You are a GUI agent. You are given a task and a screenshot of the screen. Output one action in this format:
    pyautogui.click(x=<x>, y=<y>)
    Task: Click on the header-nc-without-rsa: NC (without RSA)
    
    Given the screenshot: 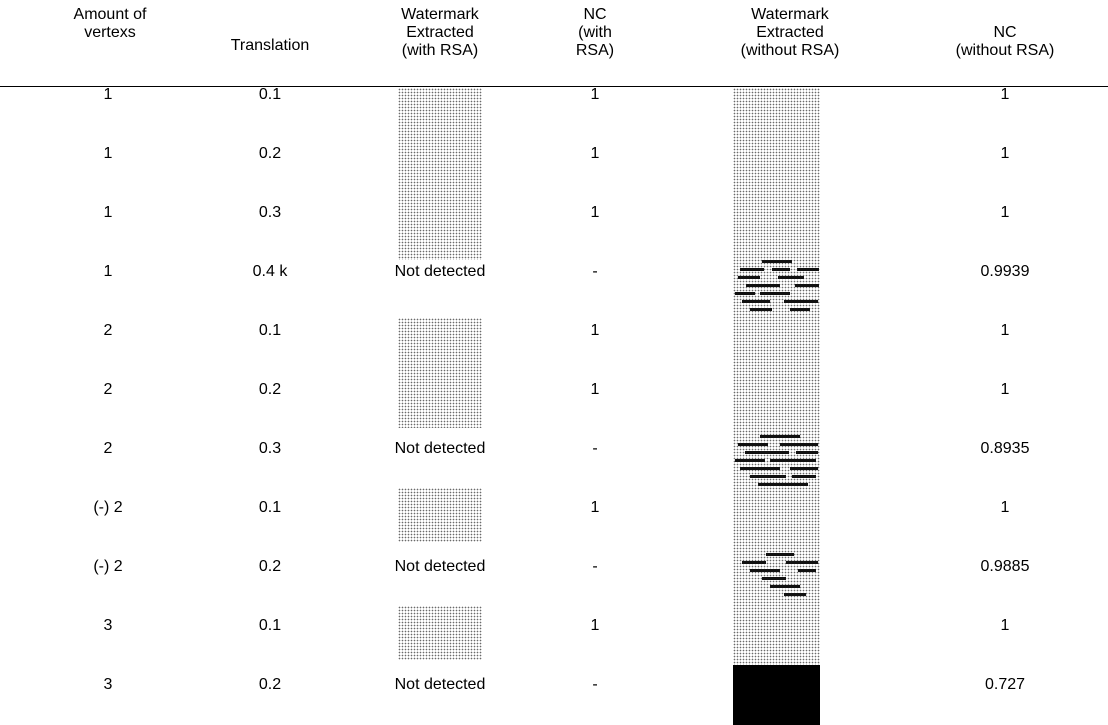 What is the action you would take?
    pyautogui.click(x=1005, y=41)
    